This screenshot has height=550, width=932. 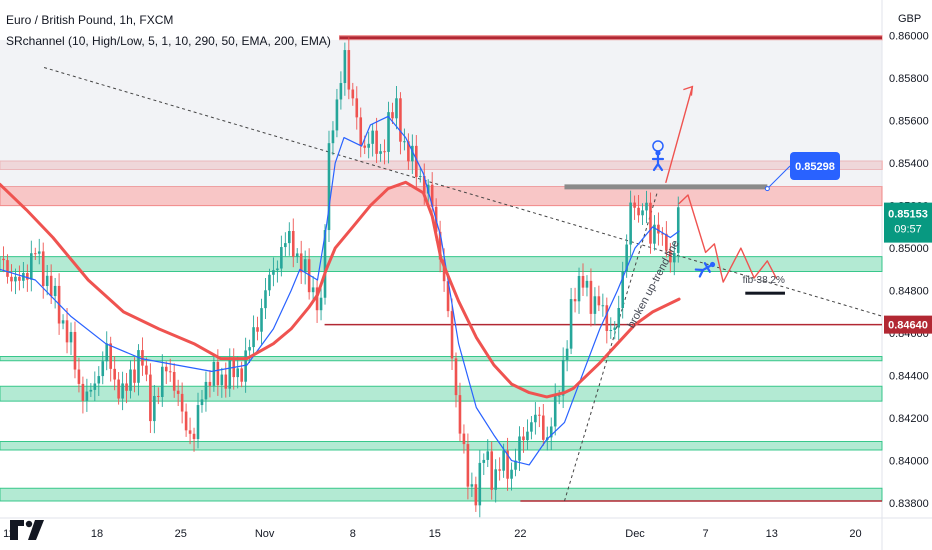 What do you see at coordinates (658, 146) in the screenshot?
I see `climber-halo-icon` at bounding box center [658, 146].